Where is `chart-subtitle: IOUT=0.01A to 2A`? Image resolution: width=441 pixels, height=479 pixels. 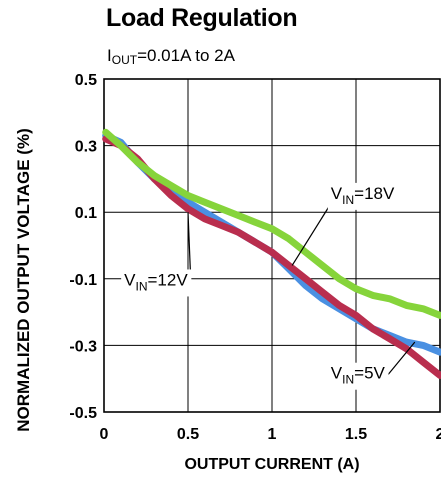 chart-subtitle: IOUT=0.01A to 2A is located at coordinates (171, 56).